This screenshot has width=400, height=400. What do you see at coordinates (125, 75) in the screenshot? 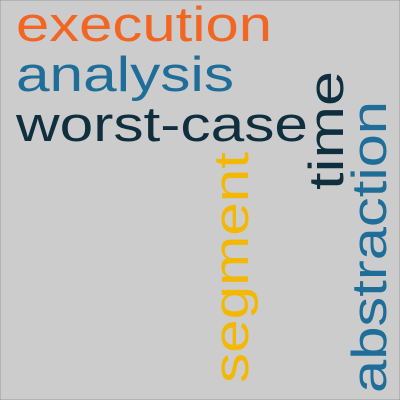
I see `word-analysis: analysis` at bounding box center [125, 75].